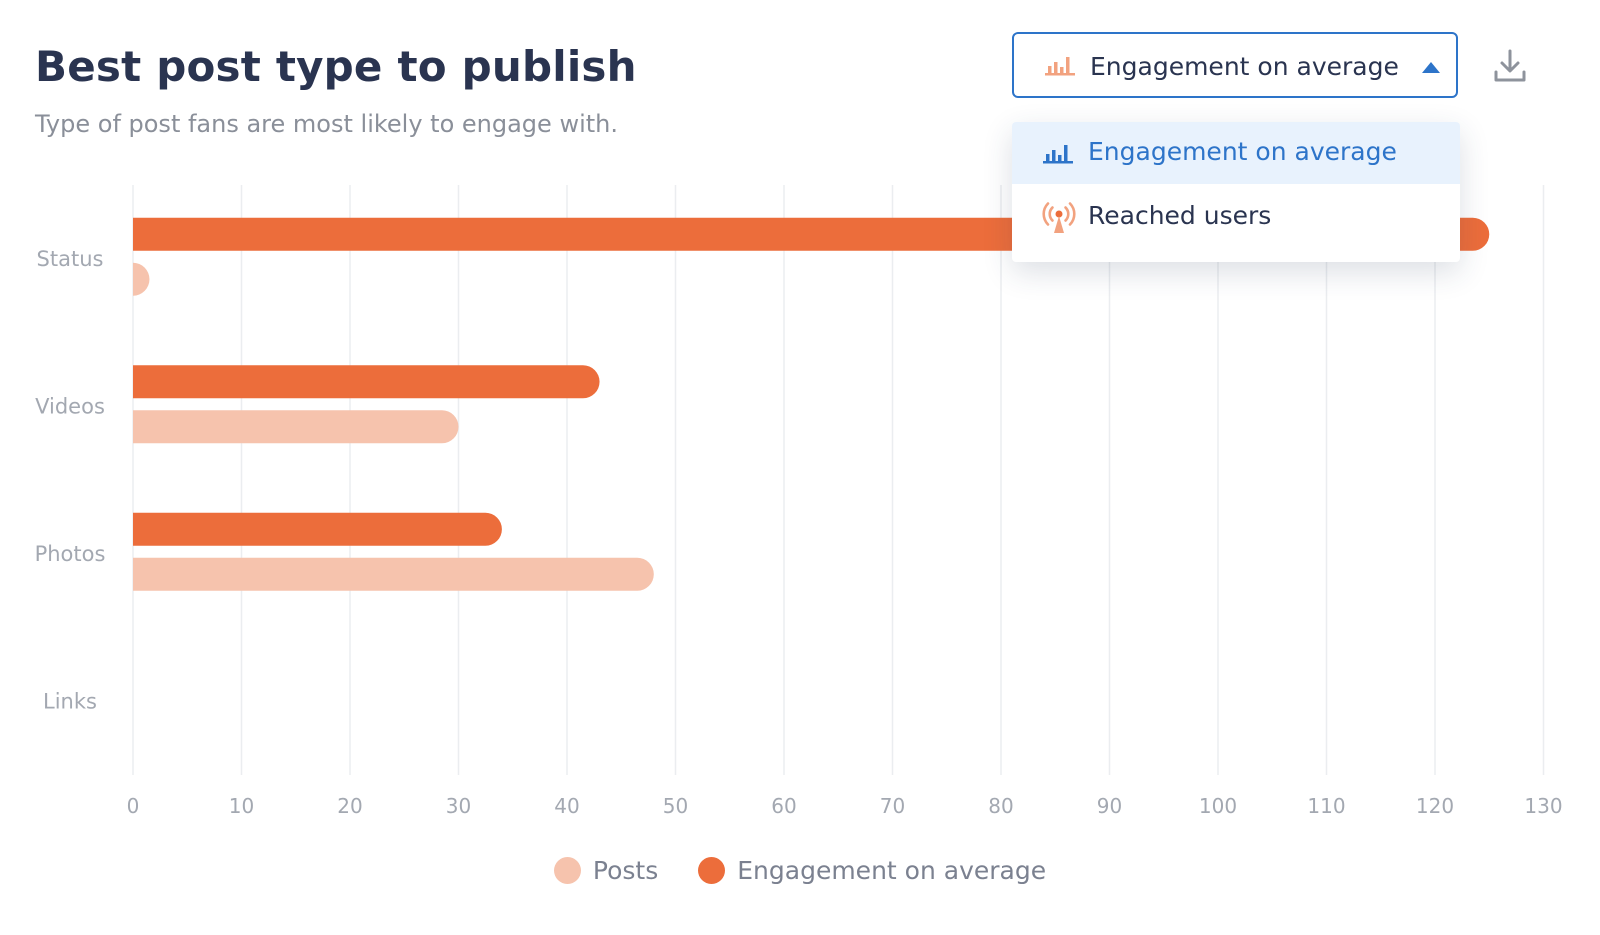 The height and width of the screenshot is (935, 1600). What do you see at coordinates (336, 66) in the screenshot?
I see `chart-title: Best post type to publish` at bounding box center [336, 66].